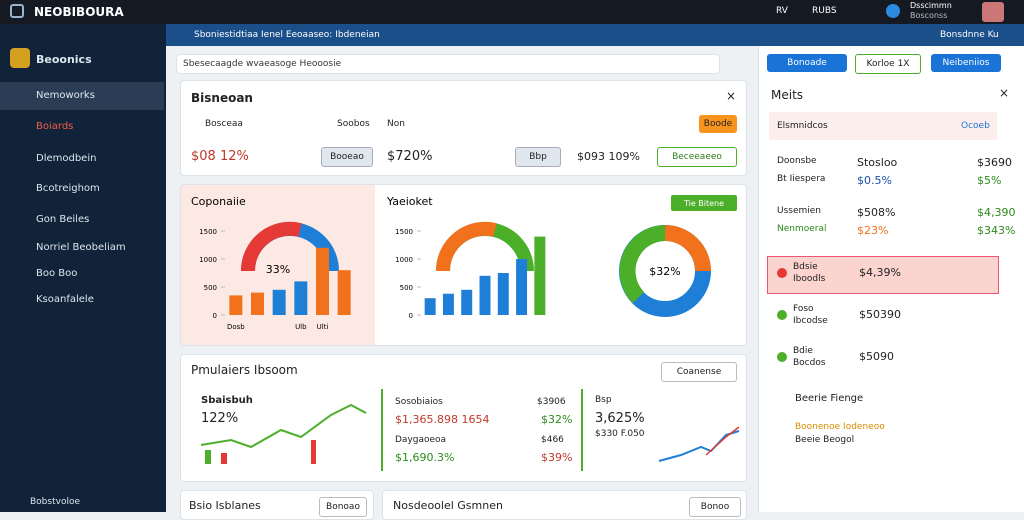 The width and height of the screenshot is (1024, 520). What do you see at coordinates (704, 203) in the screenshot?
I see `chart-button` at bounding box center [704, 203].